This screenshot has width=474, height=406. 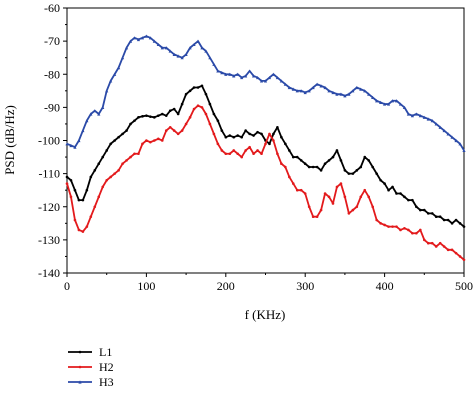 What do you see at coordinates (9, 140) in the screenshot?
I see `y-axis-title: PSD (dB/Hz)` at bounding box center [9, 140].